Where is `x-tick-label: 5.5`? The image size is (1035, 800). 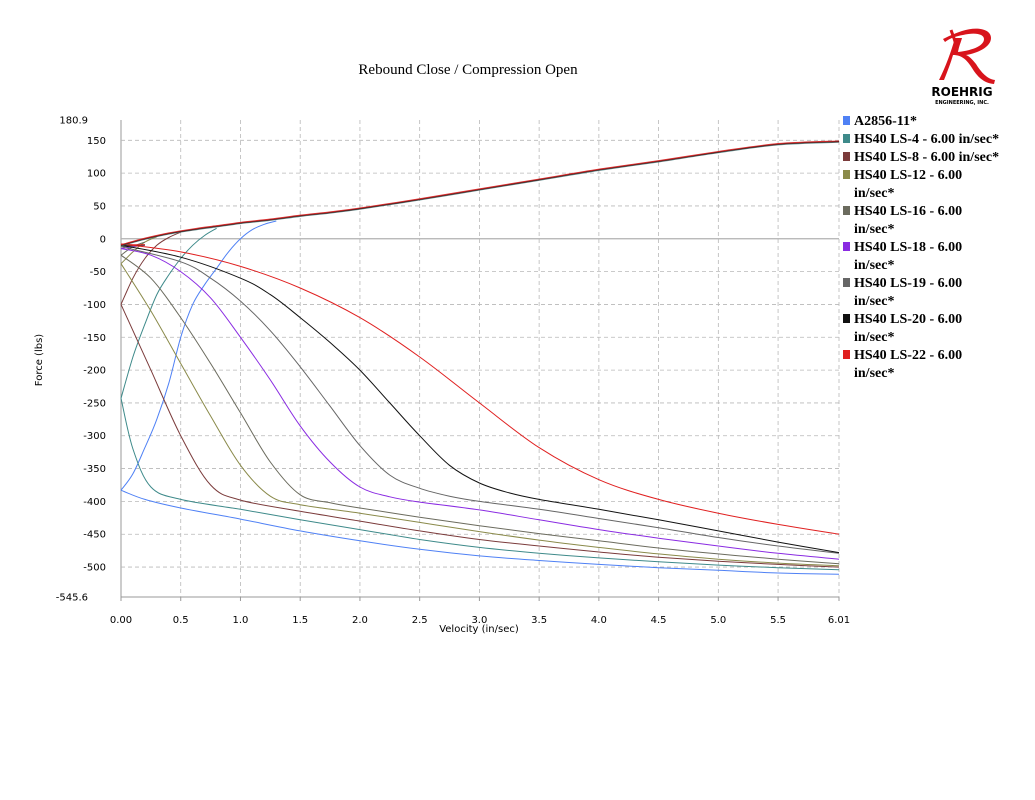 x-tick-label: 5.5 is located at coordinates (778, 620).